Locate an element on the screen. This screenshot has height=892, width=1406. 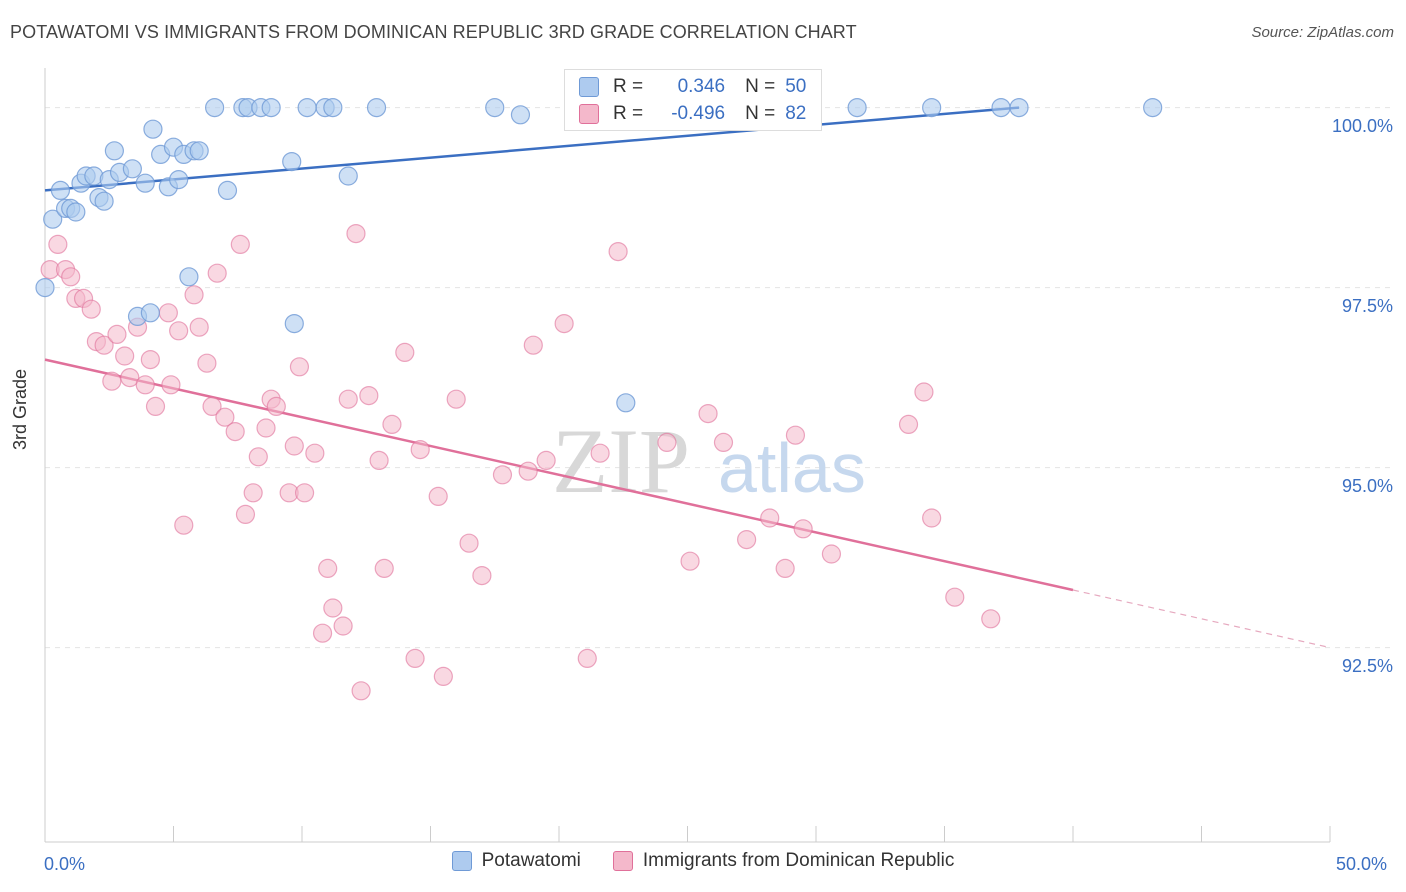
stats-swatch-blue is located at coordinates (589, 87).